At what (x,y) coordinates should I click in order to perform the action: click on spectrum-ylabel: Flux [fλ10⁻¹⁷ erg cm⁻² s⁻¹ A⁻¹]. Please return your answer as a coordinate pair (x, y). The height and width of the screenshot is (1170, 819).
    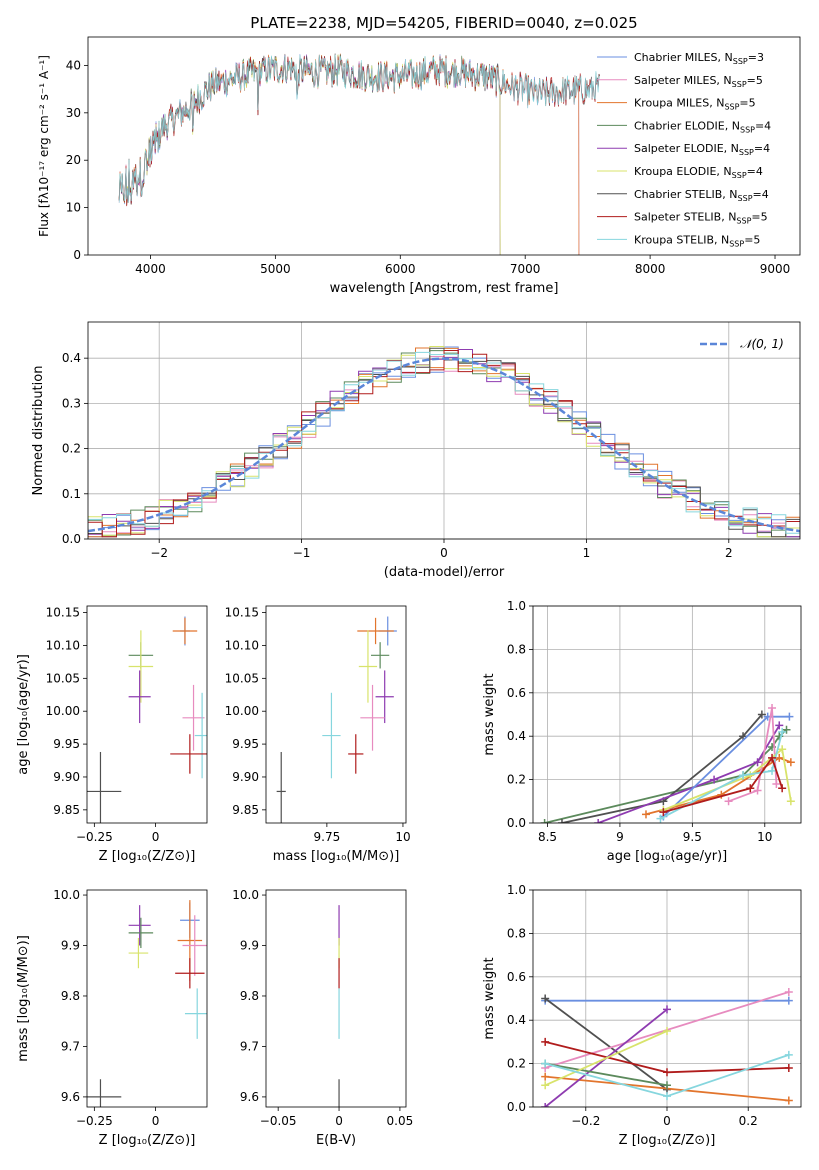
    Looking at the image, I should click on (44, 146).